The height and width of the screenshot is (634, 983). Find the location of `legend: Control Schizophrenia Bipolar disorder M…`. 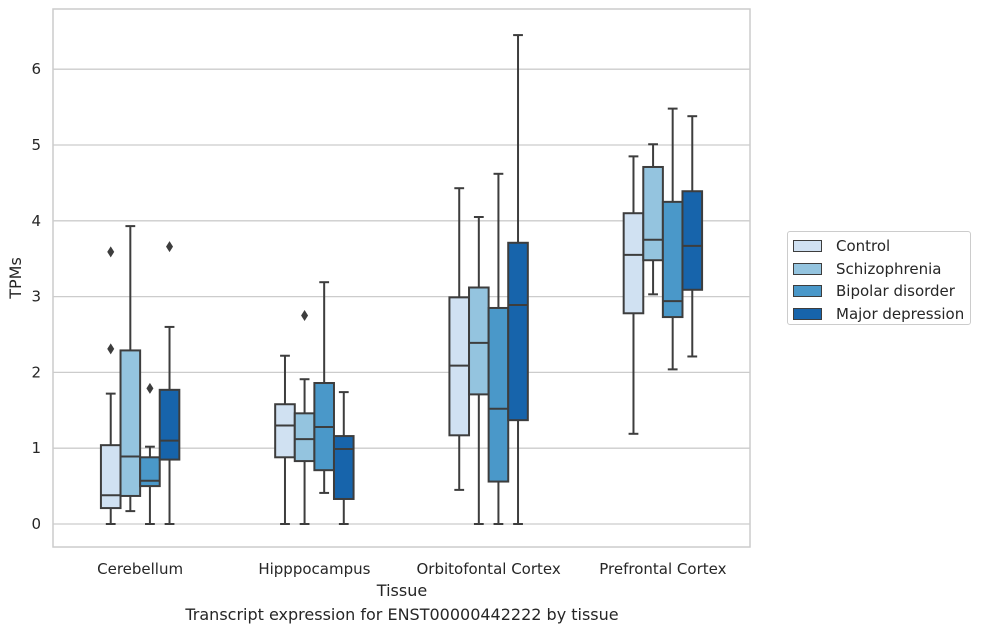

legend: Control Schizophrenia Bipolar disorder M… is located at coordinates (879, 278).